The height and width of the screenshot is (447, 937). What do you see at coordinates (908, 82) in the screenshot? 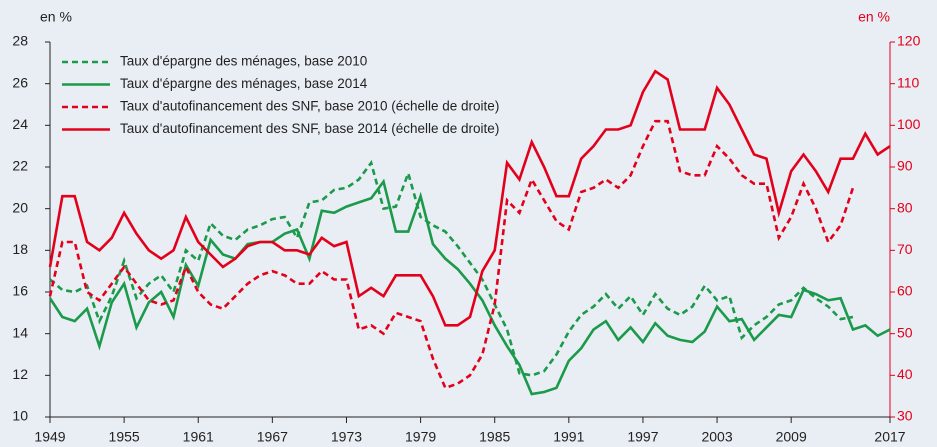
I see `y2-tick-label: 110` at bounding box center [908, 82].